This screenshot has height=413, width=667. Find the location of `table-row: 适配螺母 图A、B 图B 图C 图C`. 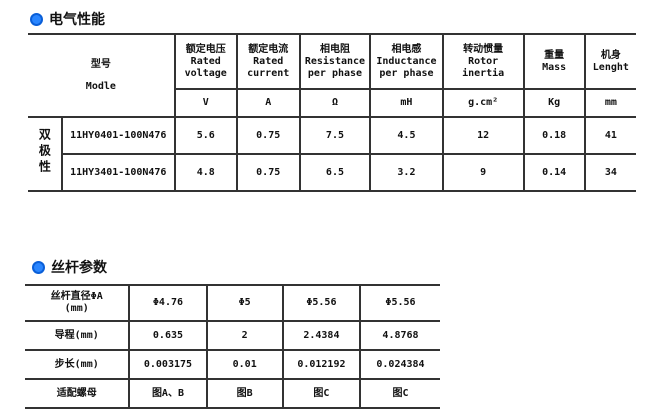

table-row: 适配螺母 图A、B 图B 图C 图C is located at coordinates (232, 393).